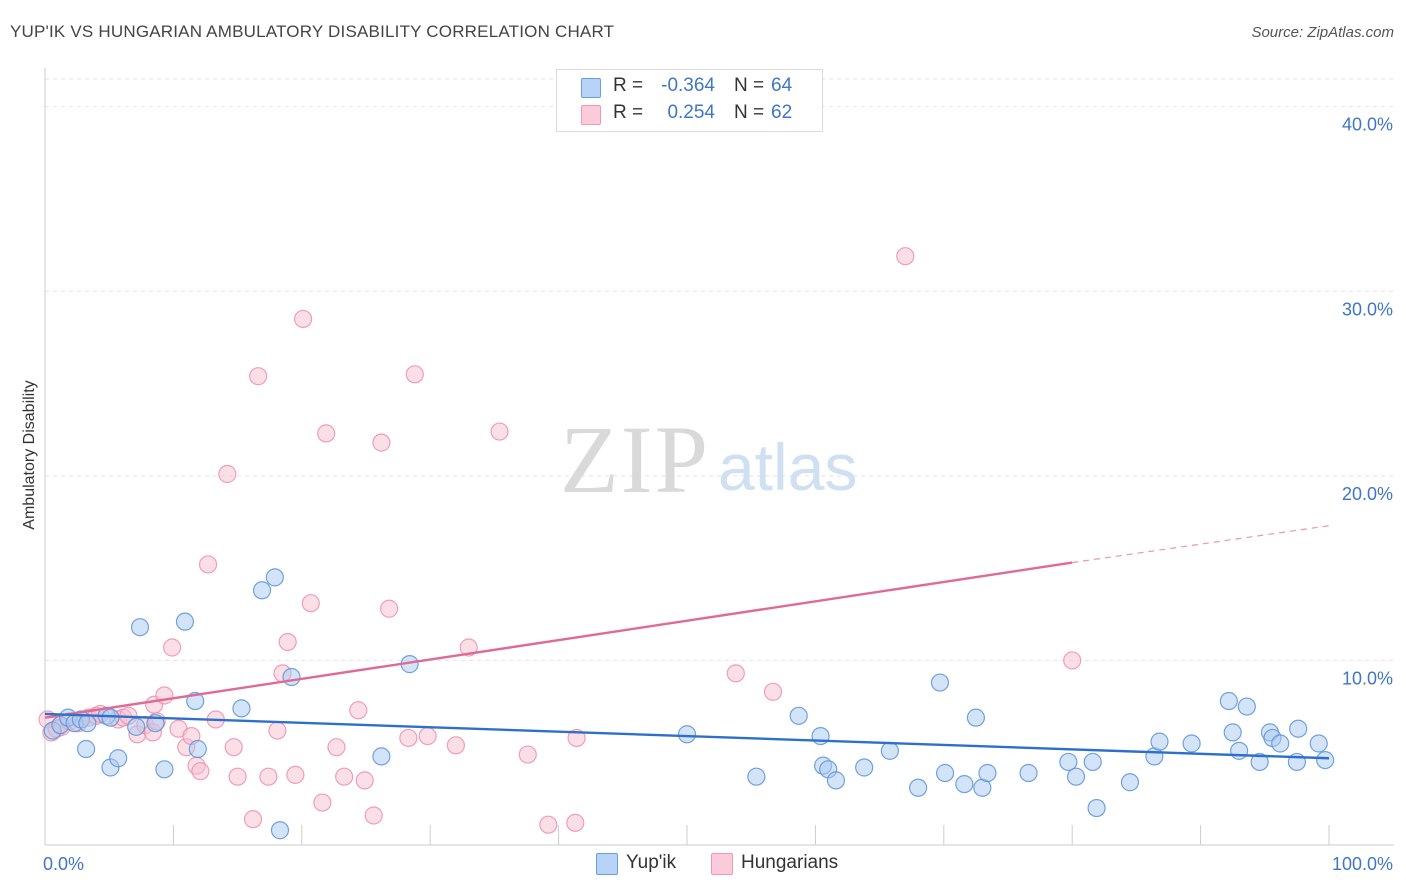  I want to click on yupik-trend-line, so click(687, 736).